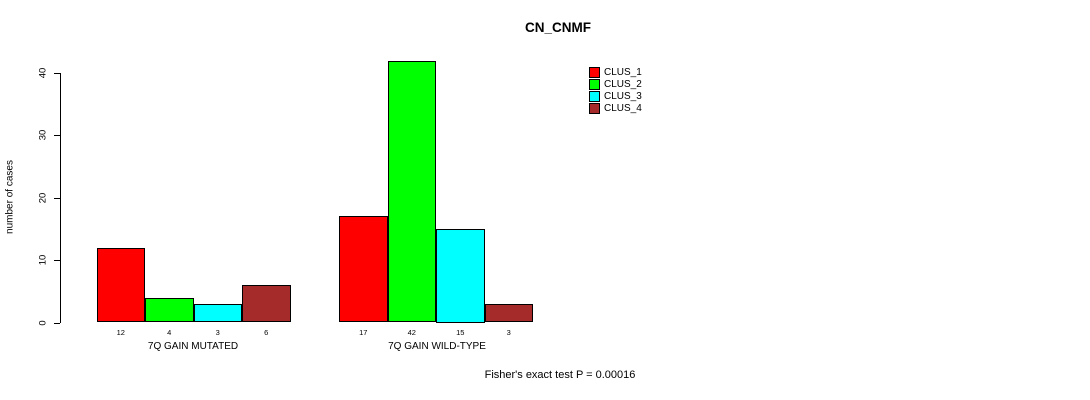 The width and height of the screenshot is (1090, 400). What do you see at coordinates (460, 332) in the screenshot?
I see `bar-value-label: 15` at bounding box center [460, 332].